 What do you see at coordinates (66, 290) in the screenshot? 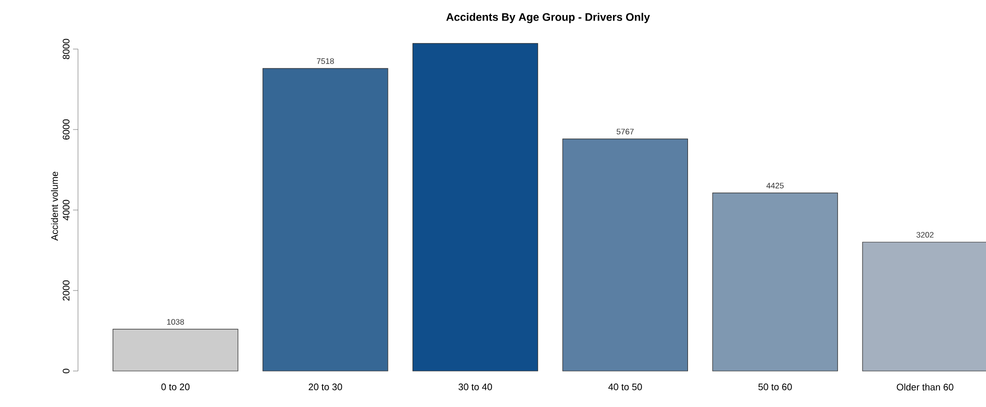
I see `y-tick-label: 2000` at bounding box center [66, 290].